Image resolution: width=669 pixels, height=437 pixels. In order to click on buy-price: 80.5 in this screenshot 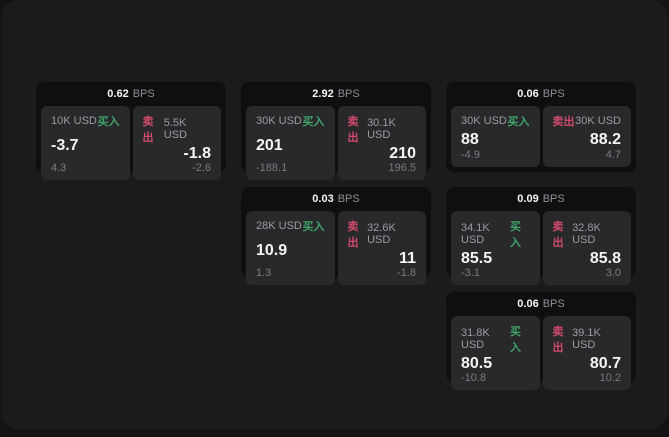, I will do `click(477, 363)`.